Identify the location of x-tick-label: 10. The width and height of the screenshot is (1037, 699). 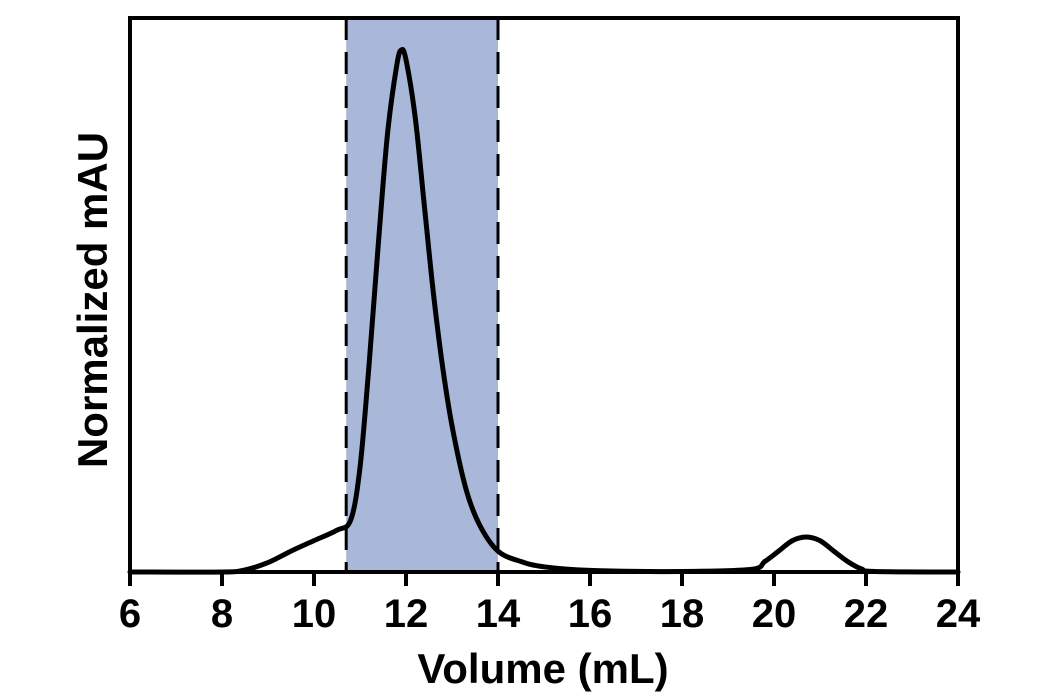
(314, 614).